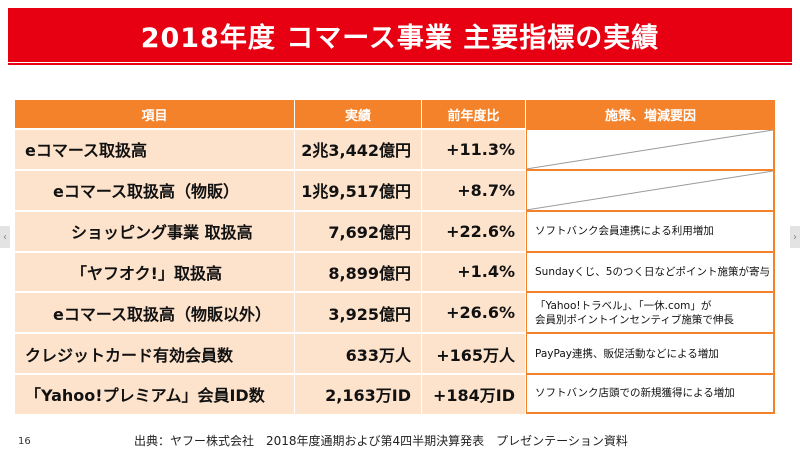  I want to click on header-result: 実績, so click(358, 114).